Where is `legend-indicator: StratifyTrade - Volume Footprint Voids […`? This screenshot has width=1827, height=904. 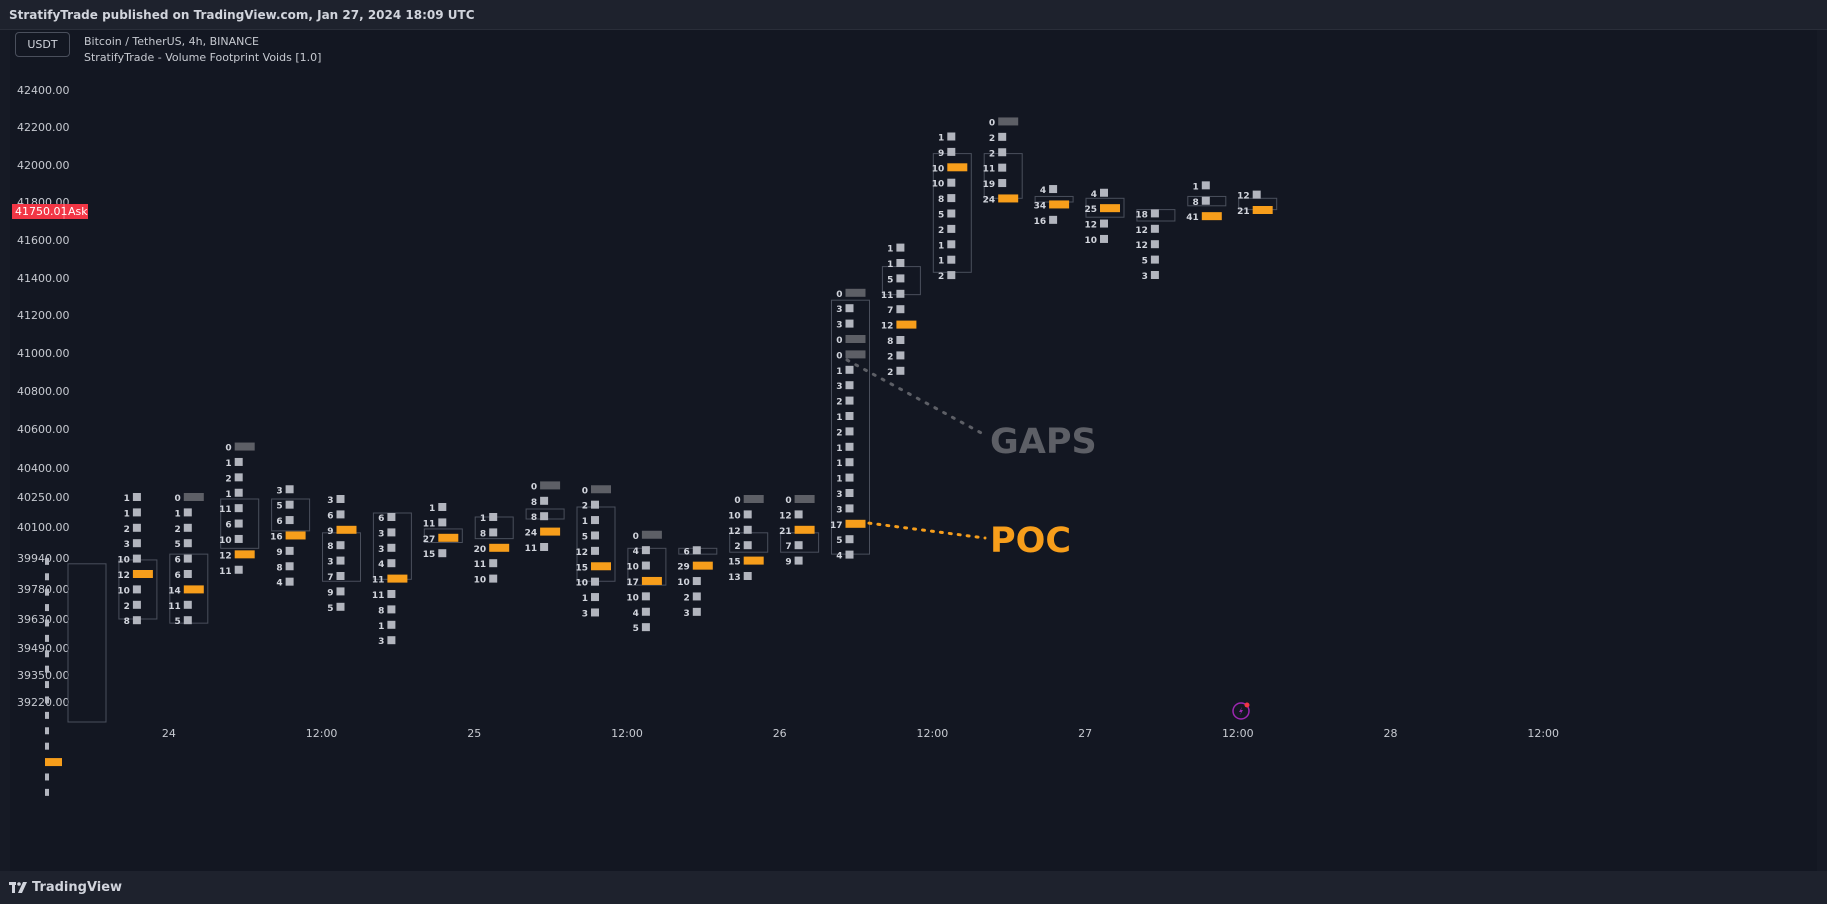
legend-indicator: StratifyTrade - Volume Footprint Voids [… is located at coordinates (203, 57).